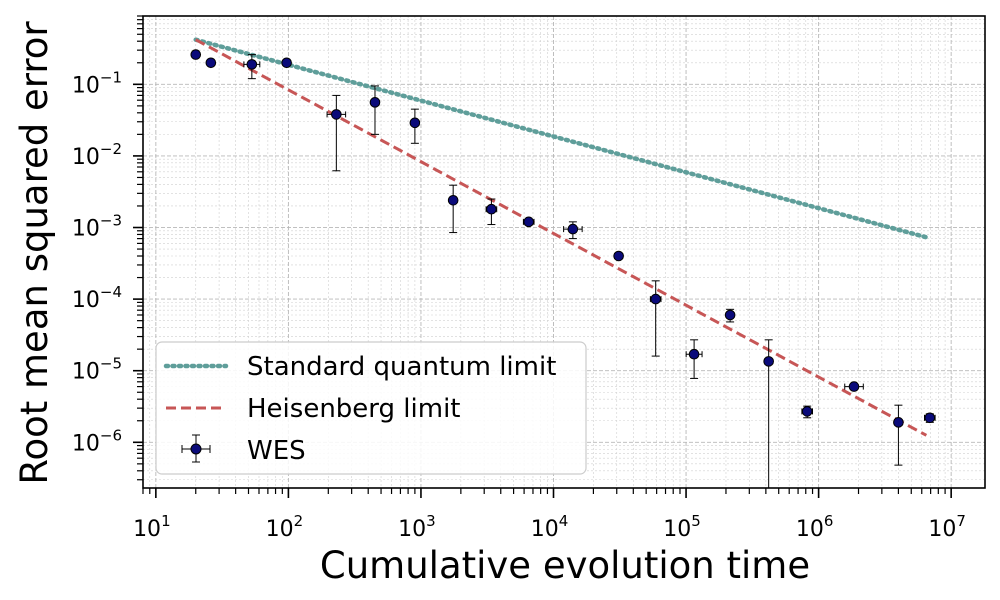 The width and height of the screenshot is (1000, 600). Describe the element at coordinates (97, 441) in the screenshot. I see `y-tick-label: 10⁻⁶` at that location.